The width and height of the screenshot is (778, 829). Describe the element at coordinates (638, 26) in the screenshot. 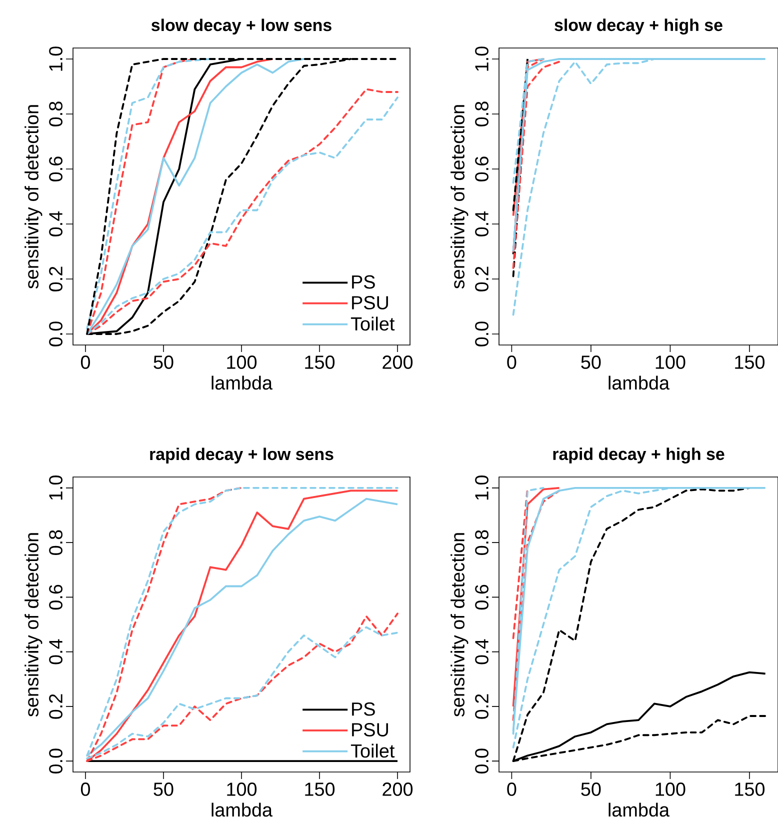

I see `chart-title: slow decay + high se` at that location.